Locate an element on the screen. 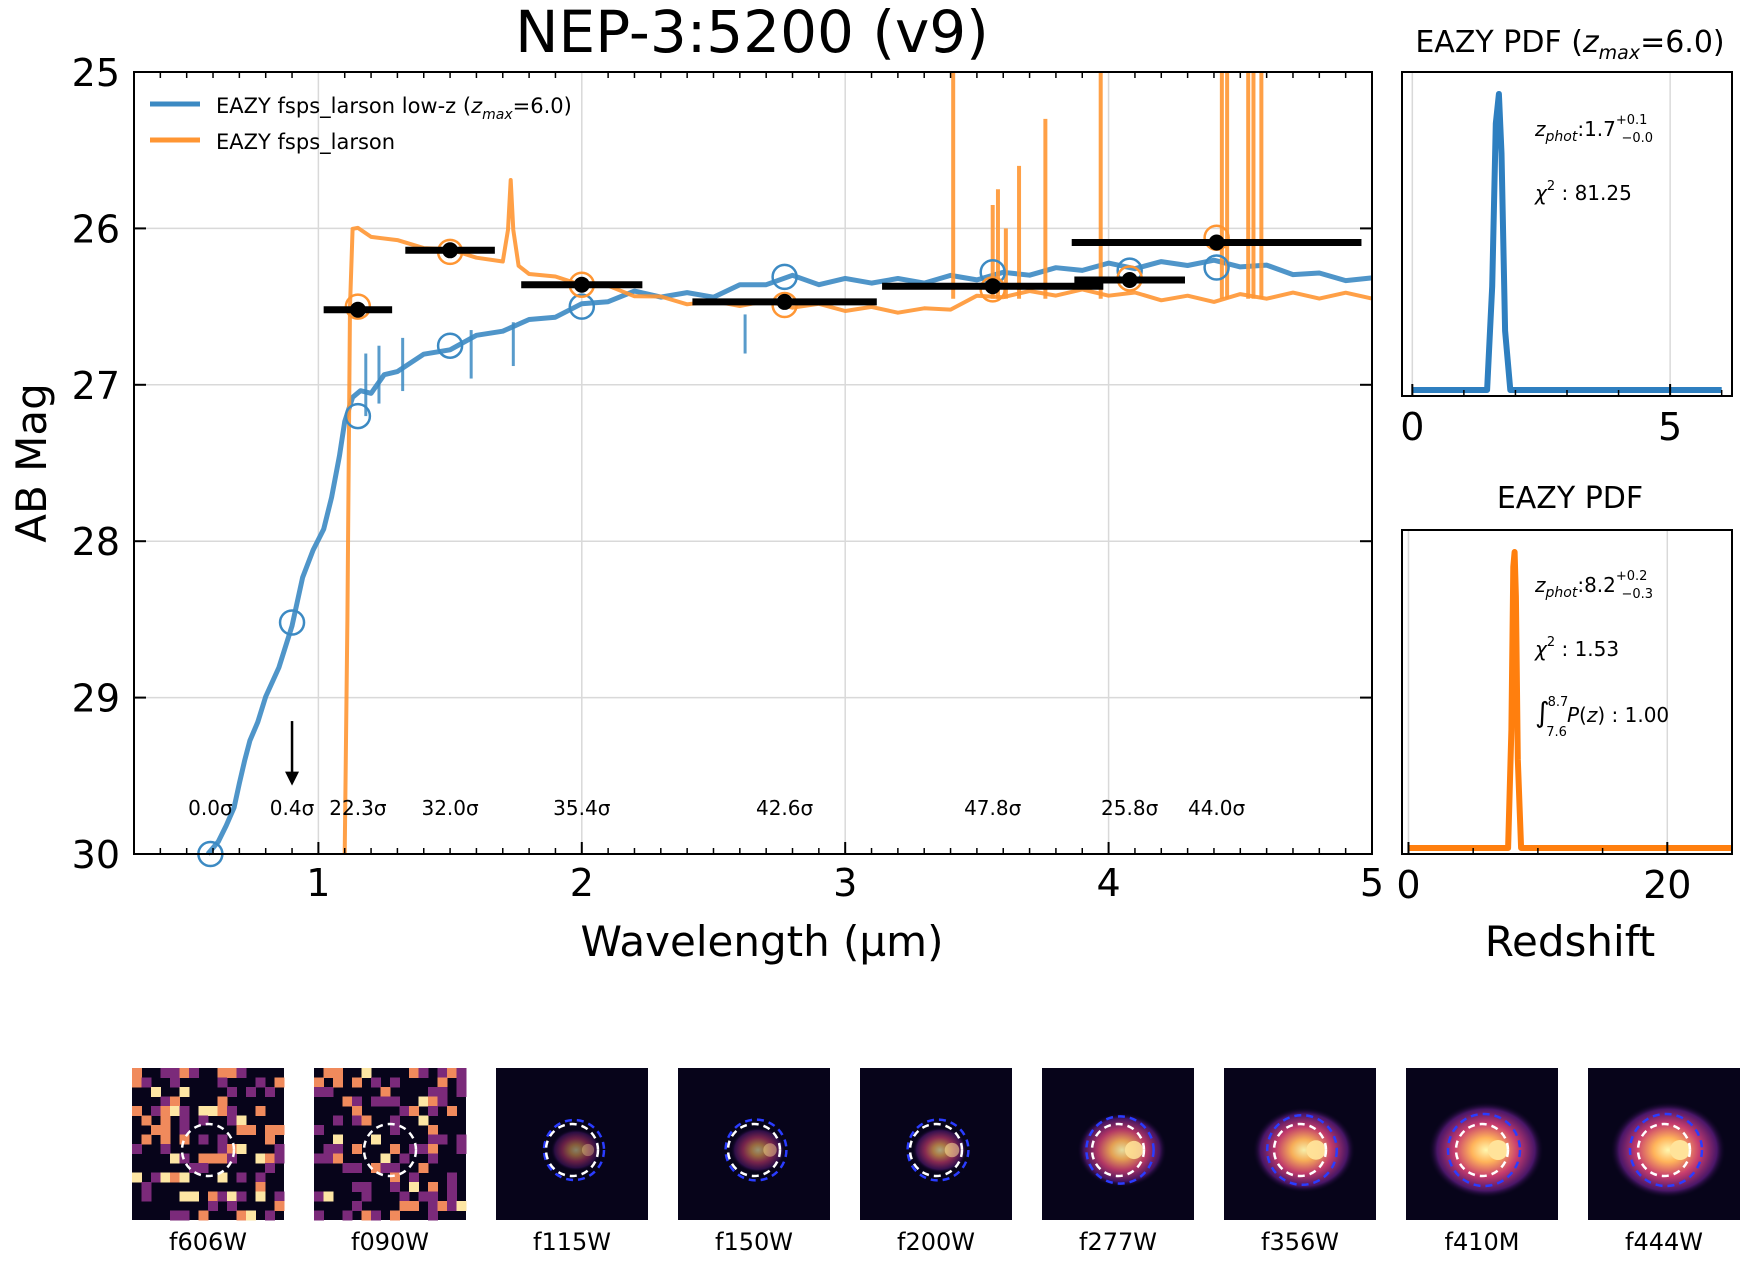 Image resolution: width=1744 pixels, height=1270 pixels. cutout-f356W: f356W is located at coordinates (1300, 1162).